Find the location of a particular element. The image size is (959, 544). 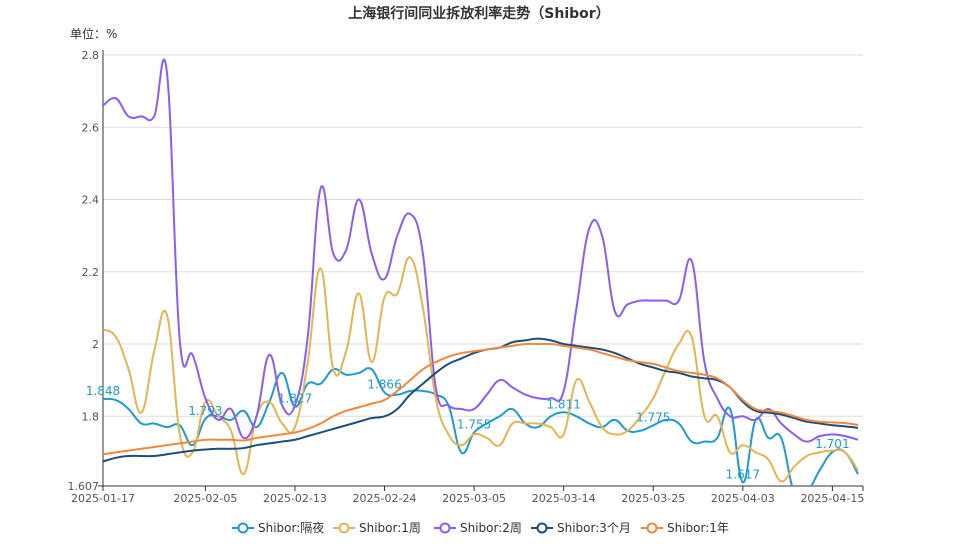

y-tick-label: 1.8 is located at coordinates (91, 416).